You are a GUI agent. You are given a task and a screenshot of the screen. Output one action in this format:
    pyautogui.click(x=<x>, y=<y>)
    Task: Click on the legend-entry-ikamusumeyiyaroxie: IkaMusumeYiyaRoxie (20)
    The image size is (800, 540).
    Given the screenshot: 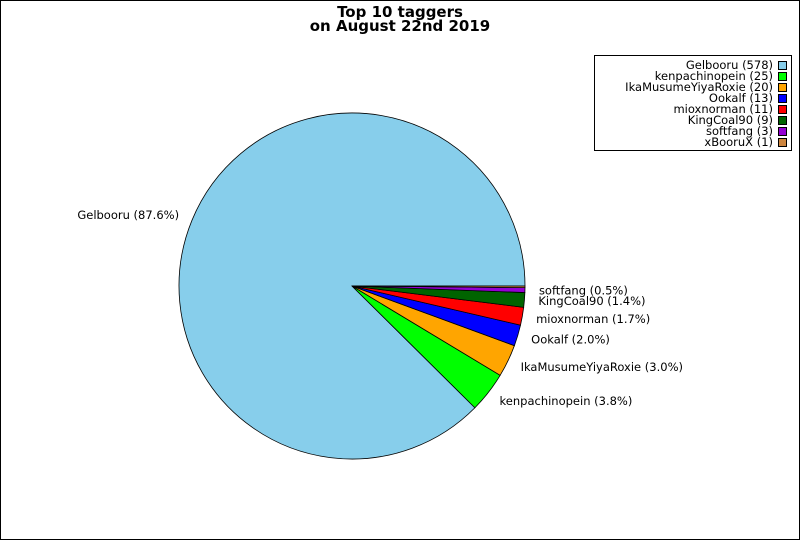 What is the action you would take?
    pyautogui.click(x=706, y=87)
    